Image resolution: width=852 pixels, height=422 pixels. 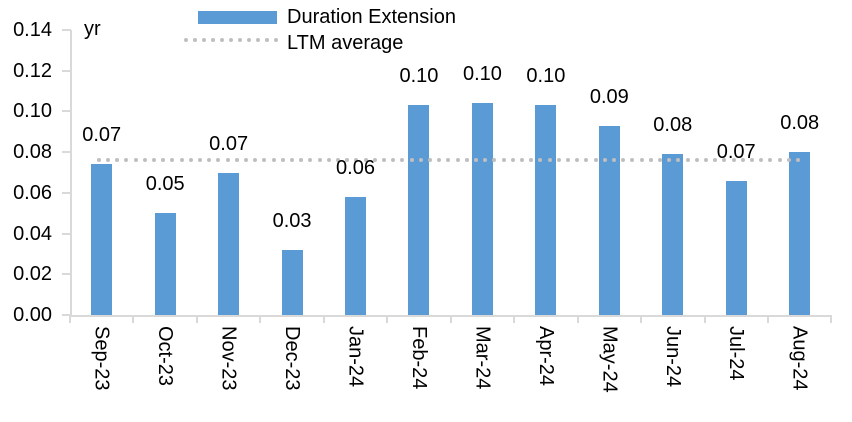 What do you see at coordinates (545, 356) in the screenshot?
I see `x-tick-label: Apr-24` at bounding box center [545, 356].